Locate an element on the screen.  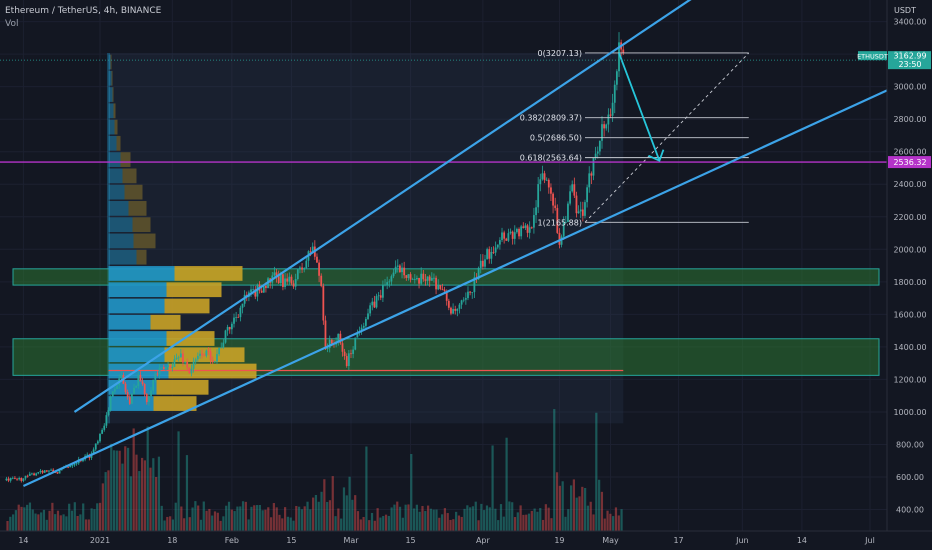
volume-profile-buy is located at coordinates (110, 94).